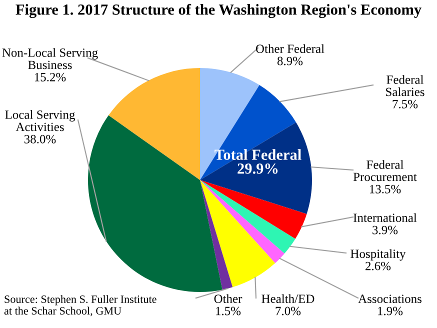  Describe the element at coordinates (290, 49) in the screenshot. I see `slice-label: Other Federal` at that location.